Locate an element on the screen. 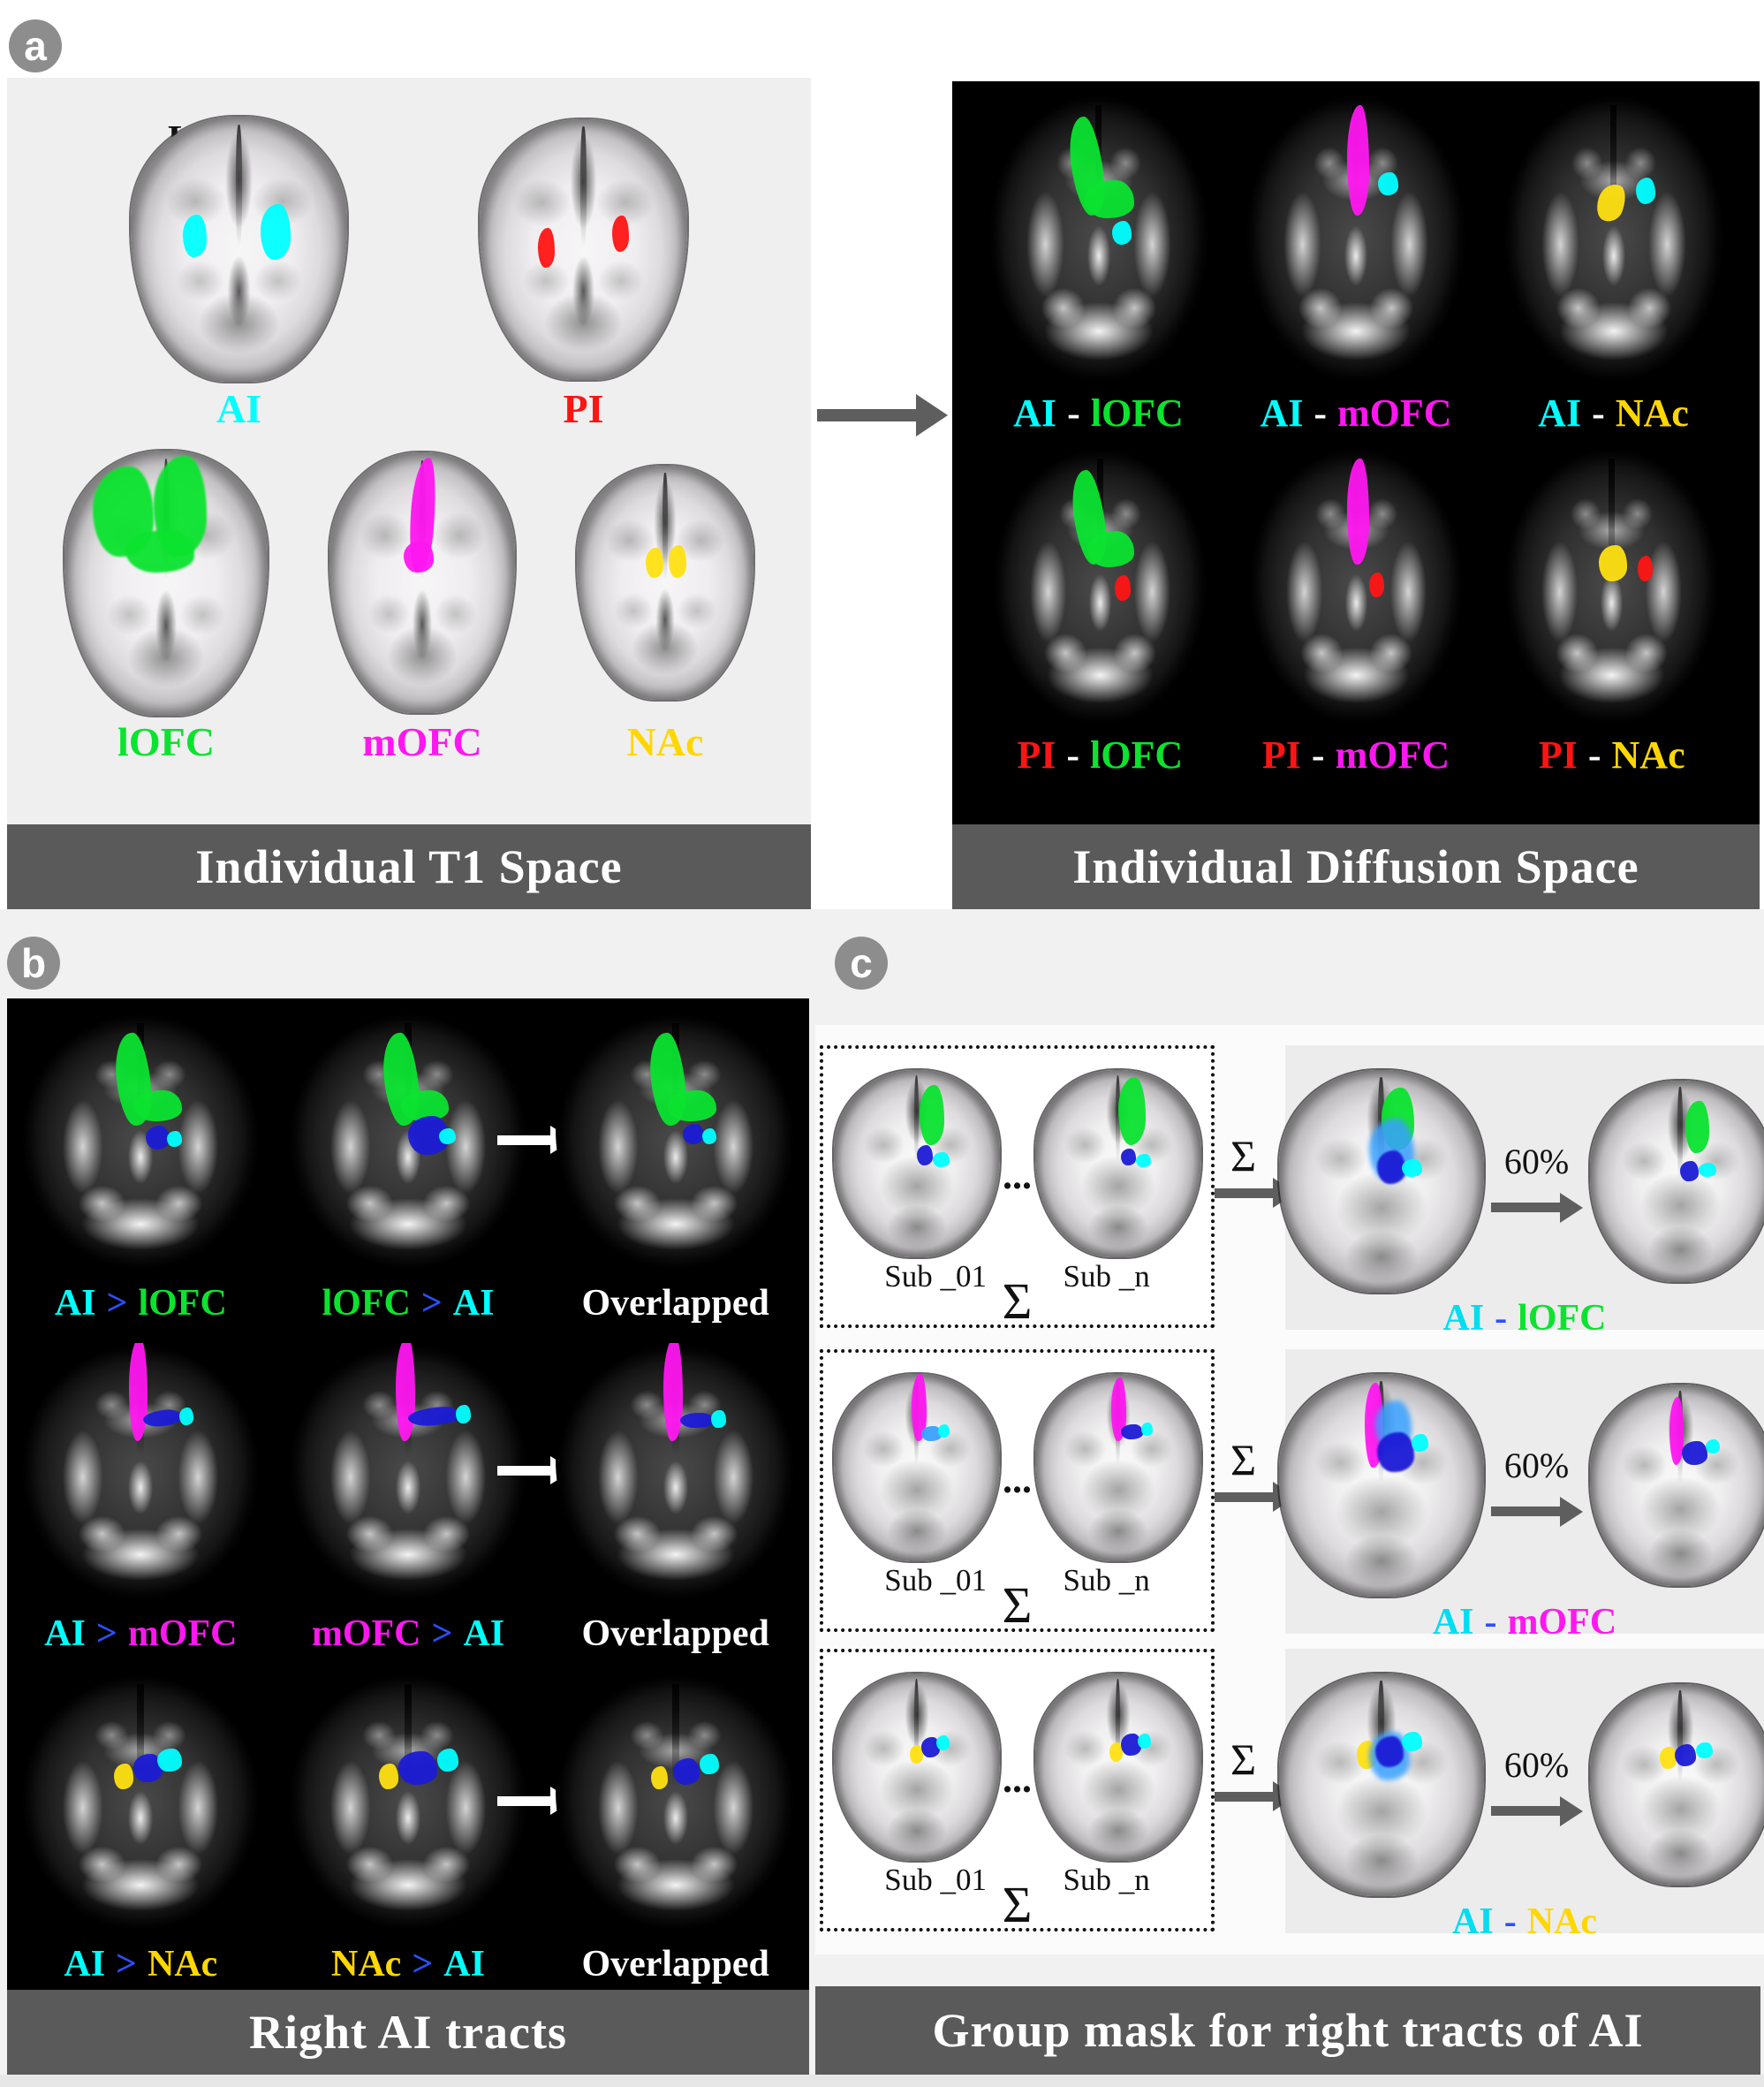 This screenshot has width=1764, height=2087. roi-pi-right is located at coordinates (621, 233).